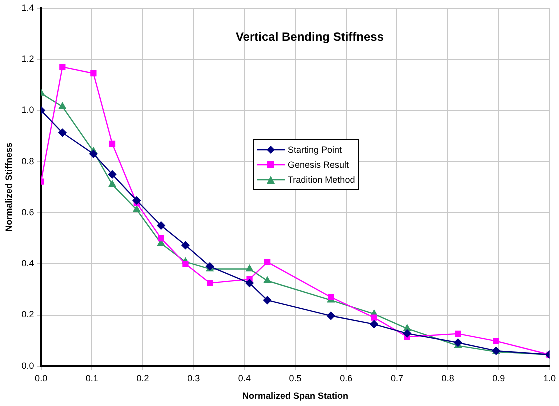 The width and height of the screenshot is (559, 406). What do you see at coordinates (41, 378) in the screenshot?
I see `x-tick-label: 0.0` at bounding box center [41, 378].